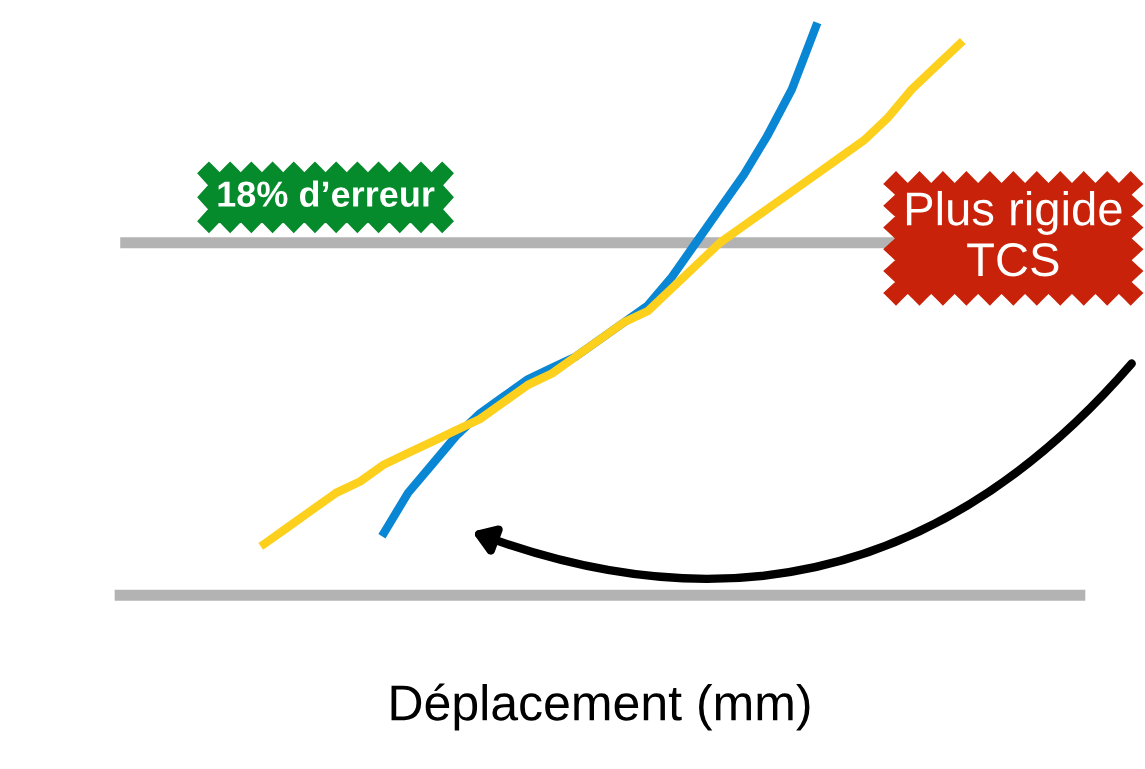 Image resolution: width=1145 pixels, height=769 pixels. I want to click on annotation: Plus rigide TCS, so click(1014, 233).